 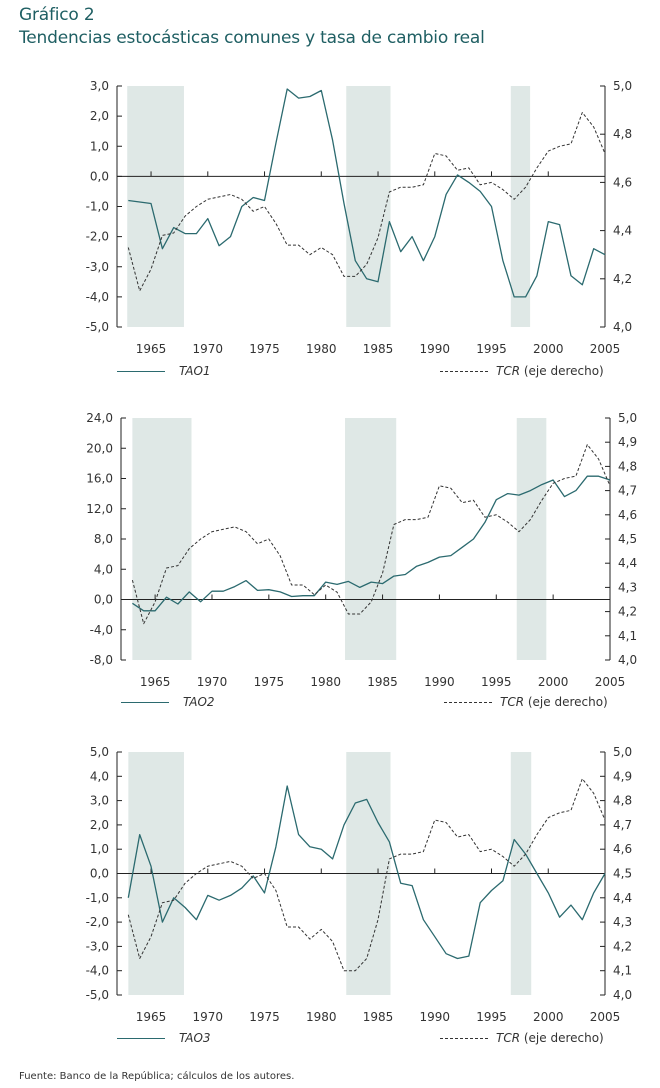 I want to click on right-axis-tick-label: 5,0, so click(x=622, y=86).